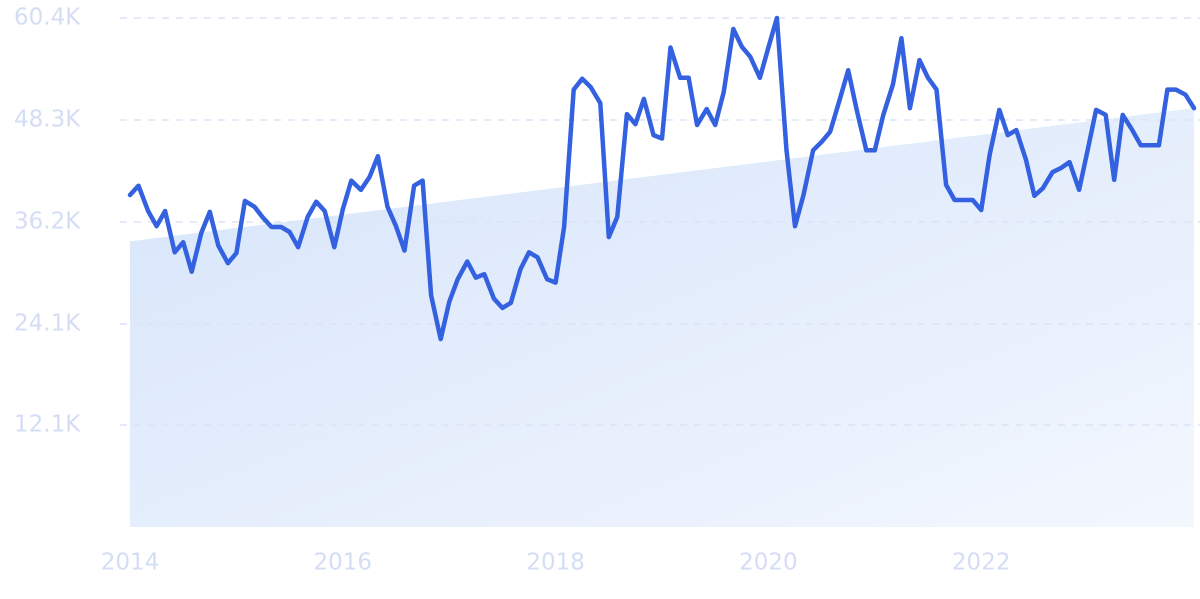 The width and height of the screenshot is (1200, 599). What do you see at coordinates (555, 563) in the screenshot?
I see `x-tick-label: 2018` at bounding box center [555, 563].